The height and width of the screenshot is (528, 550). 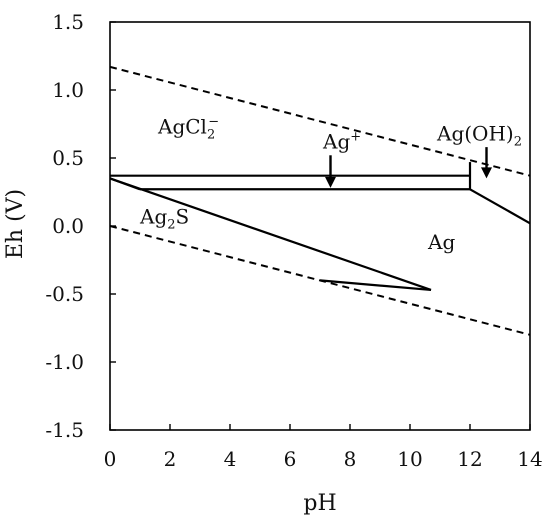 What do you see at coordinates (68, 158) in the screenshot?
I see `y-tick-label: 0.5` at bounding box center [68, 158].